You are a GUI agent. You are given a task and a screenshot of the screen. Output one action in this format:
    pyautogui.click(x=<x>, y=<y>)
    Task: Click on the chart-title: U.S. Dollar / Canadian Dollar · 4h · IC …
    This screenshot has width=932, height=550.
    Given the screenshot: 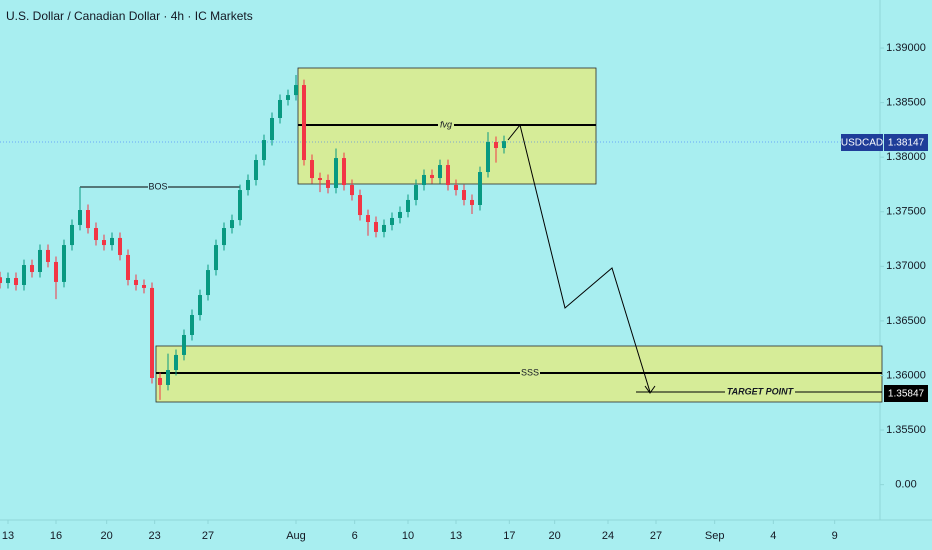 What is the action you would take?
    pyautogui.click(x=129, y=16)
    